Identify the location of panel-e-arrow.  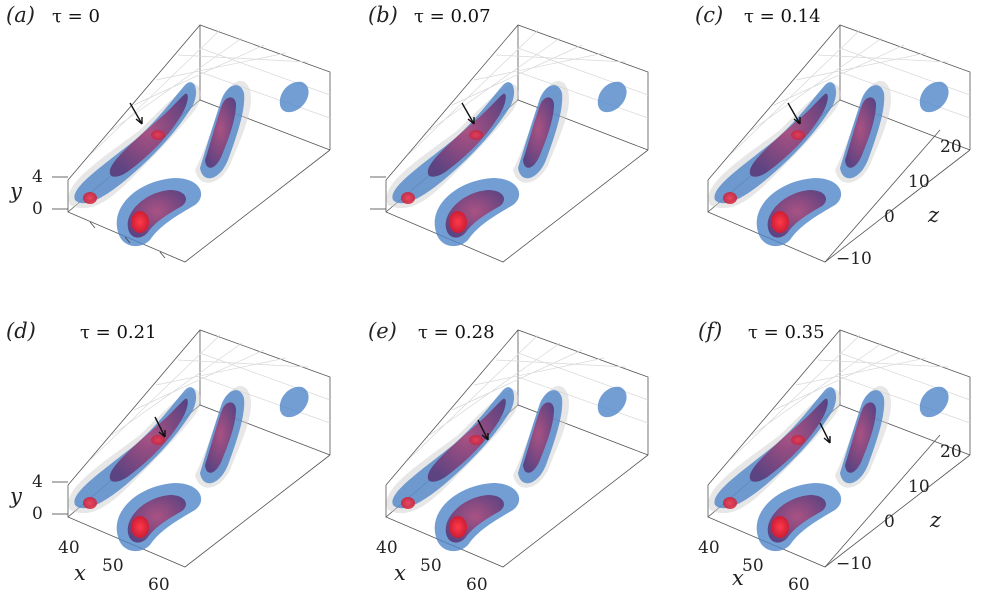
(483, 430).